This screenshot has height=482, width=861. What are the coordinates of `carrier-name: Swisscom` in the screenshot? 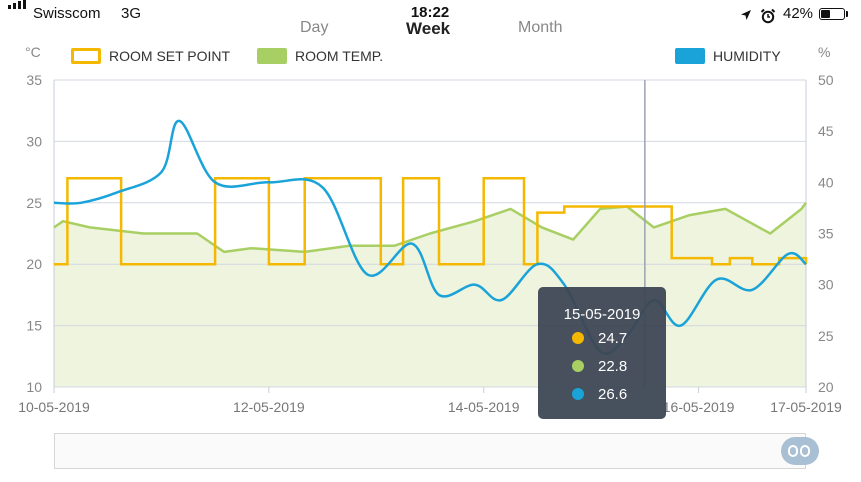 It's located at (67, 13).